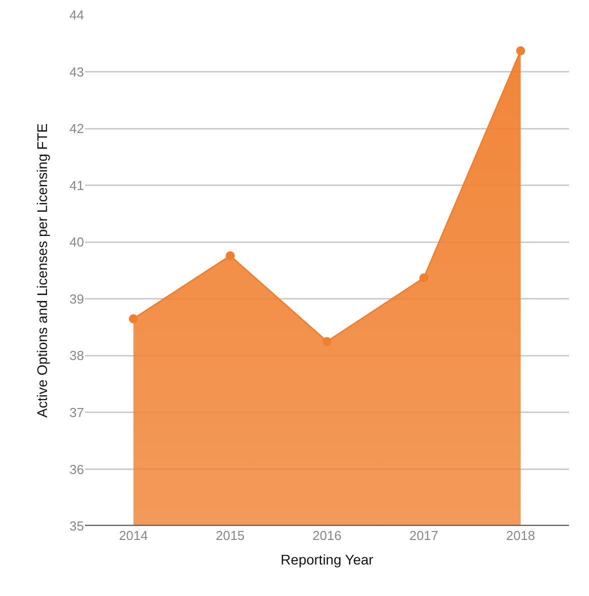 The image size is (589, 596). I want to click on y-tick-label: 35, so click(77, 526).